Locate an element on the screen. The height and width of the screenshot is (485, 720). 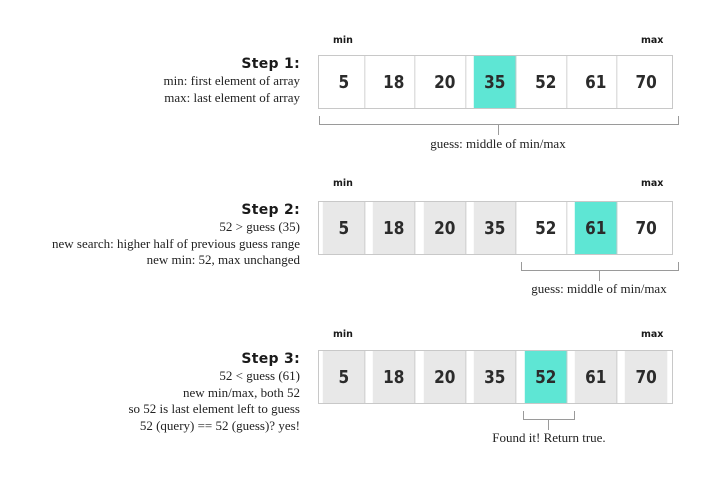
step-line: new min: 52, max unchanged is located at coordinates (223, 260).